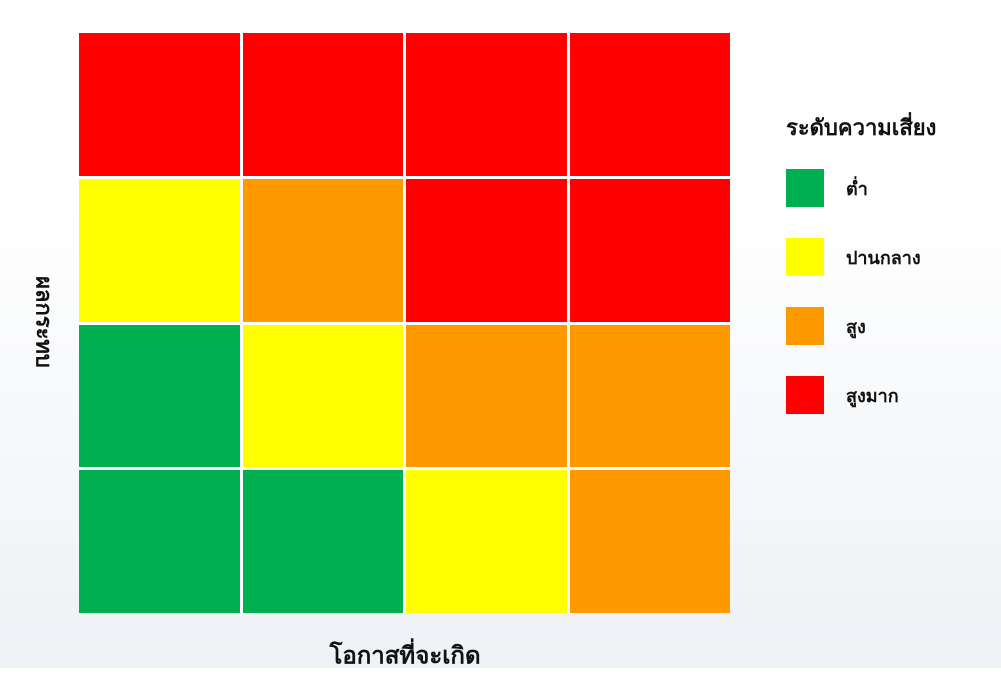  I want to click on legend-swatch-high, so click(805, 326).